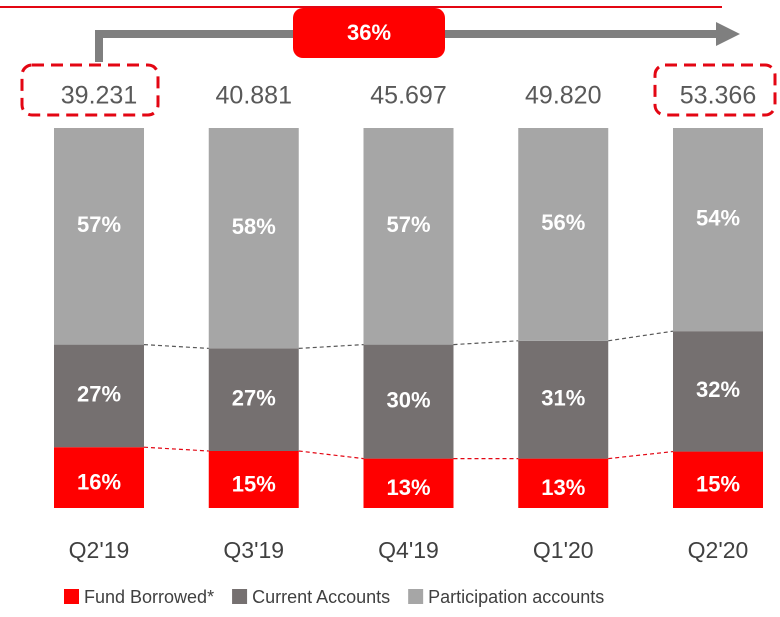 This screenshot has height=617, width=780. What do you see at coordinates (254, 226) in the screenshot?
I see `segment-label: 58%` at bounding box center [254, 226].